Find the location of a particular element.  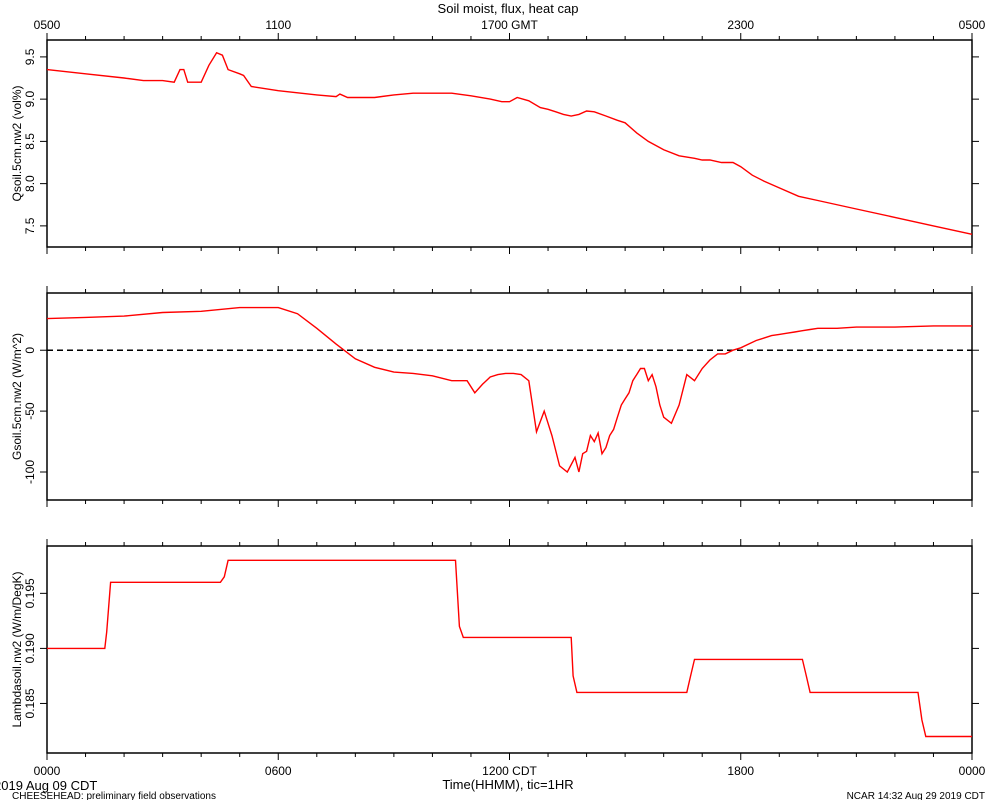

y-axis-label: Gsoil.5cm.nw2 (W/m^2) is located at coordinates (17, 396).